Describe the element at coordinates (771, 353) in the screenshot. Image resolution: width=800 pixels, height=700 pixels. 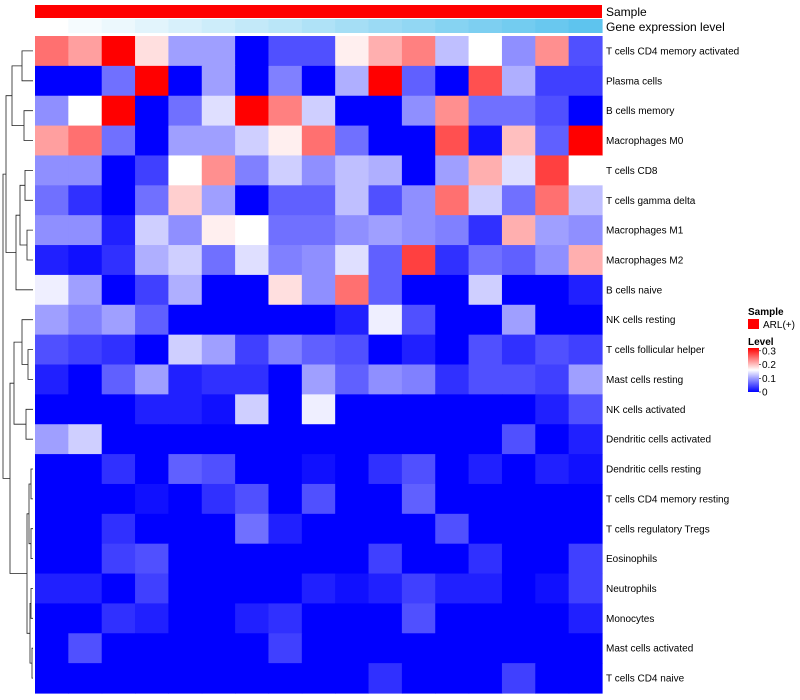
I see `legend: Sample ARL(+) Level 0.3 0.2 0.1 0` at that location.